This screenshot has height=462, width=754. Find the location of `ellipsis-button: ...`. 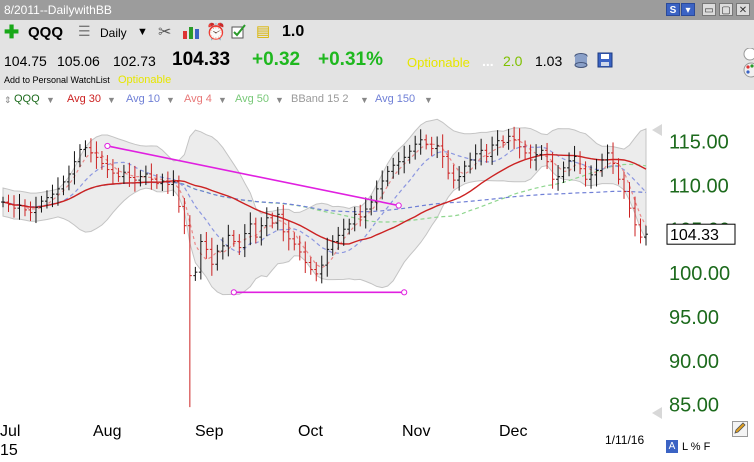

ellipsis-button: ... is located at coordinates (488, 61).